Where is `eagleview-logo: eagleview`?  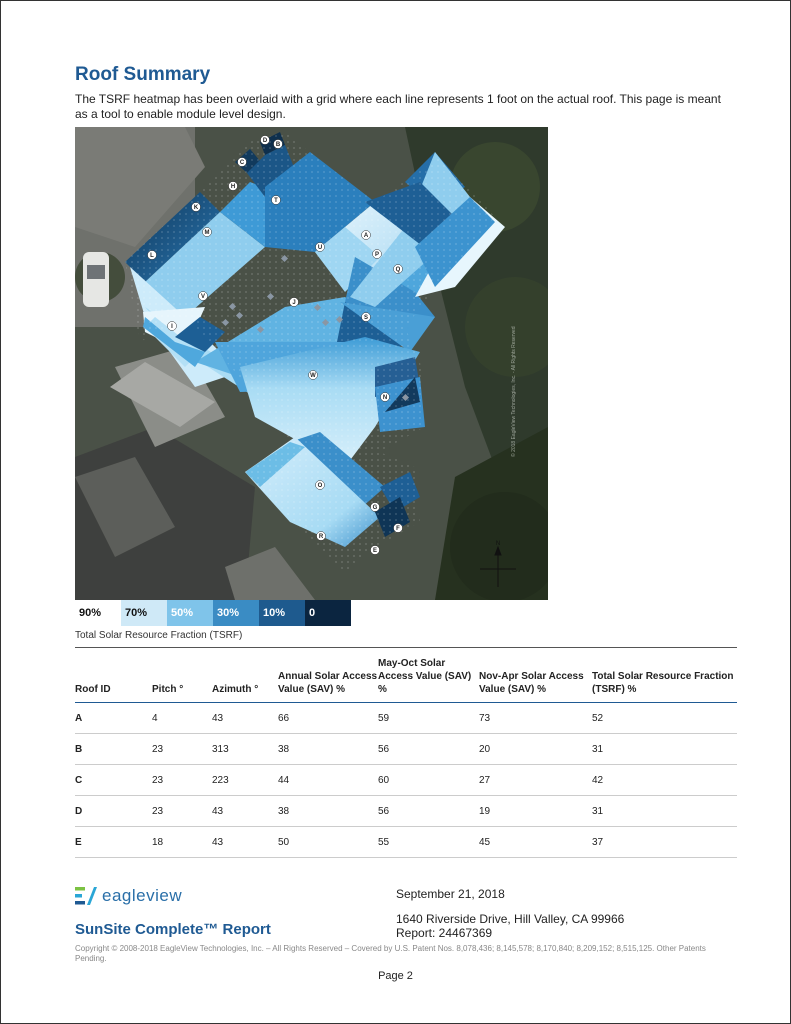 eagleview-logo: eagleview is located at coordinates (128, 896).